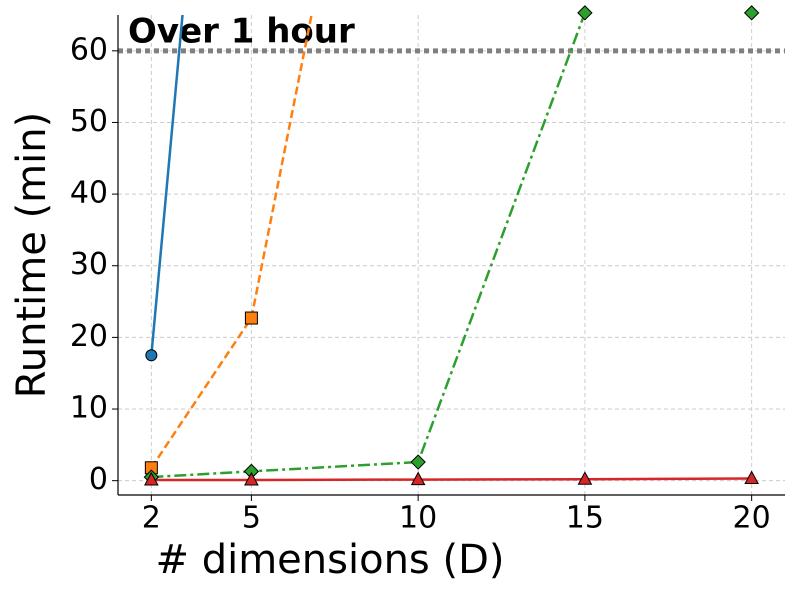 This screenshot has height=600, width=800. Describe the element at coordinates (752, 518) in the screenshot. I see `x-tick-label: 20` at that location.